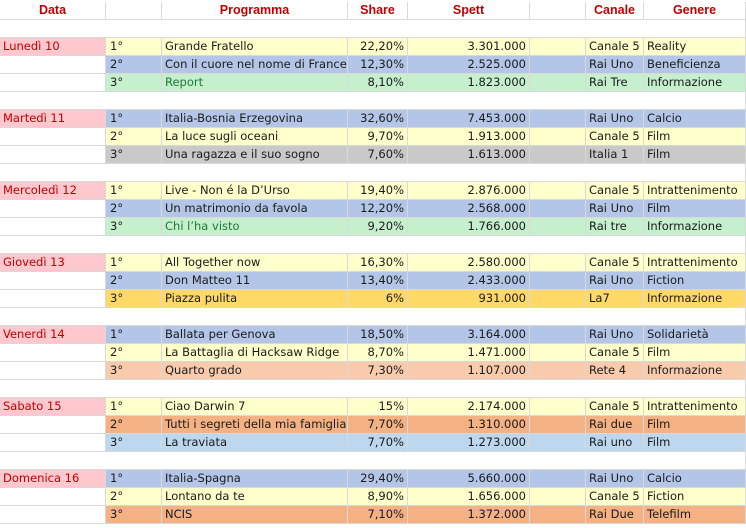 Image resolution: width=746 pixels, height=528 pixels. Describe the element at coordinates (695, 119) in the screenshot. I see `genre-cell: Calcio` at that location.